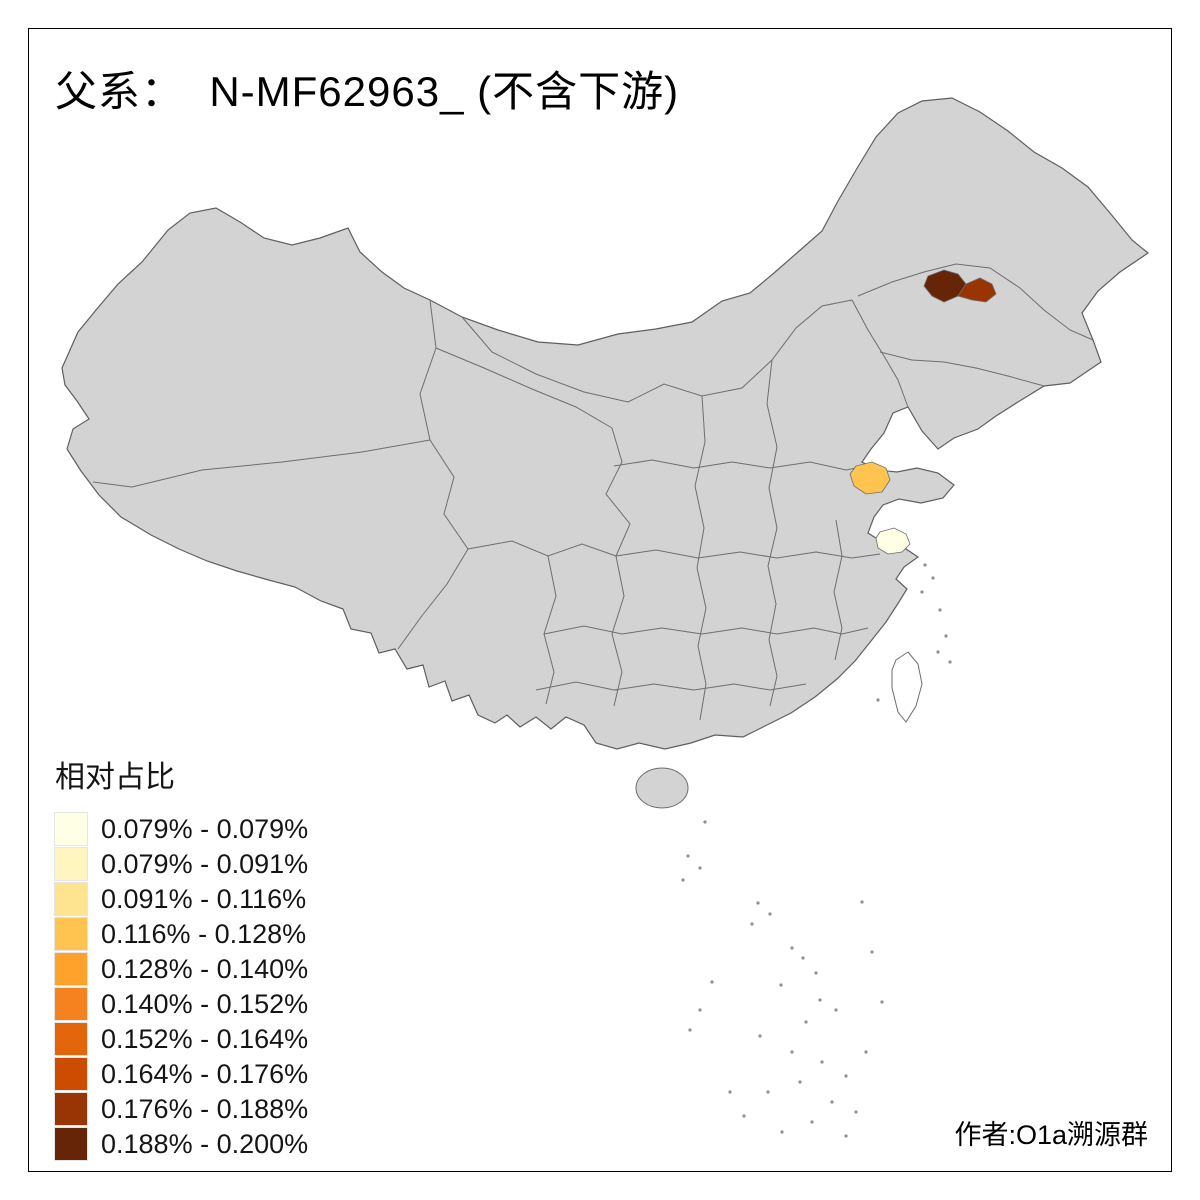 This screenshot has width=1200, height=1200. I want to click on legend-label: 0.164% - 0.176%, so click(205, 1073).